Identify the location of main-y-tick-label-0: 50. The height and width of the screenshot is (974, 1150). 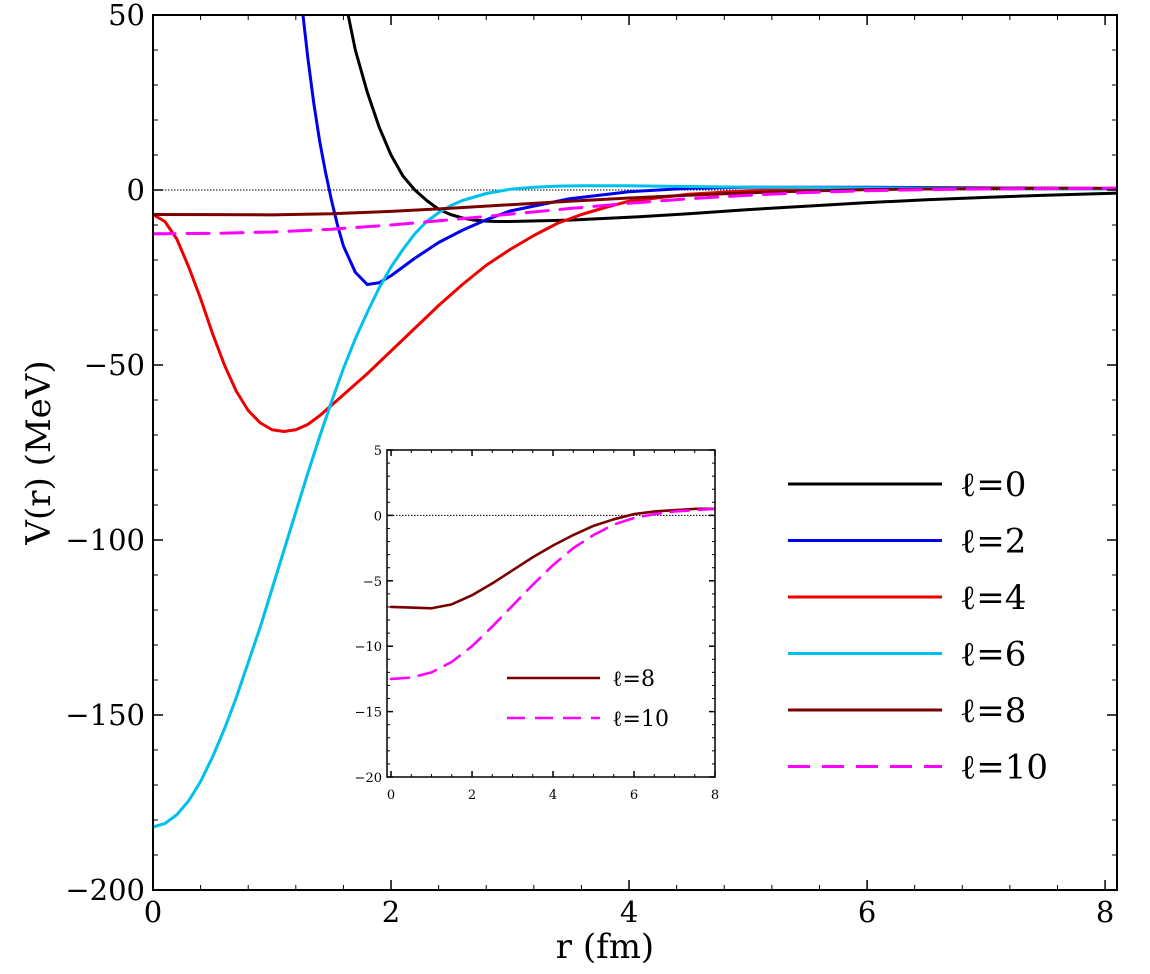
(126, 16).